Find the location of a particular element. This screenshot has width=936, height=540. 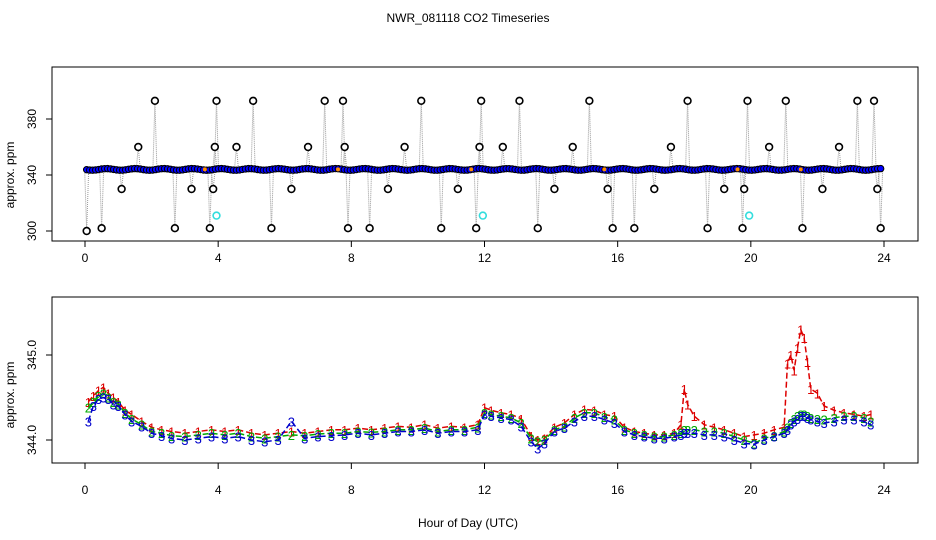

top-y-tick-label: 380 is located at coordinates (32, 119).